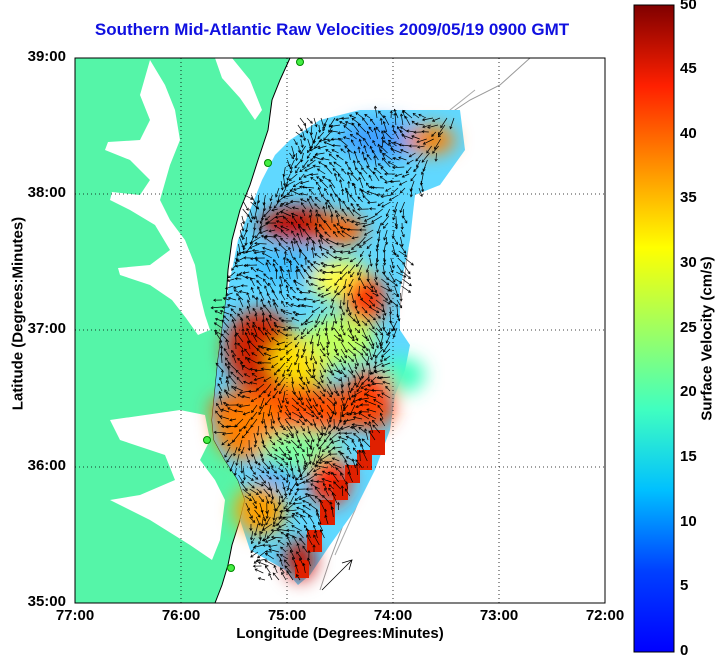 This screenshot has height=659, width=724. What do you see at coordinates (605, 615) in the screenshot?
I see `x-tick-label: 72:00` at bounding box center [605, 615].